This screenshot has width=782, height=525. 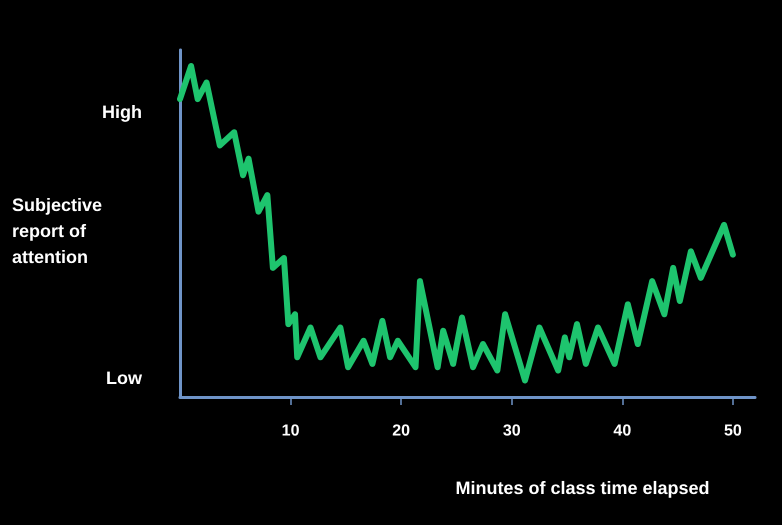 What do you see at coordinates (733, 431) in the screenshot?
I see `x-tick-label: 50` at bounding box center [733, 431].